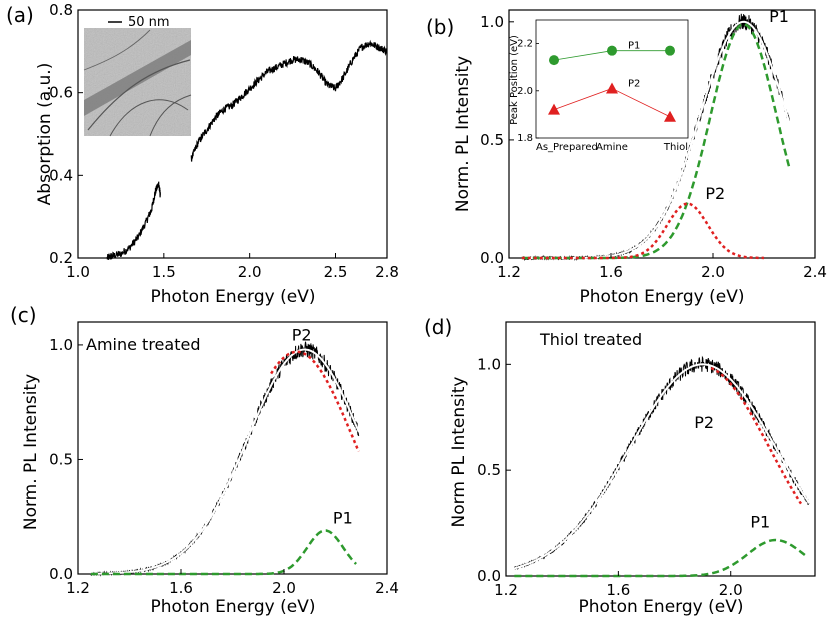 This screenshot has height=623, width=830. I want to click on inset-y-tick-label: 2.0, so click(525, 91).